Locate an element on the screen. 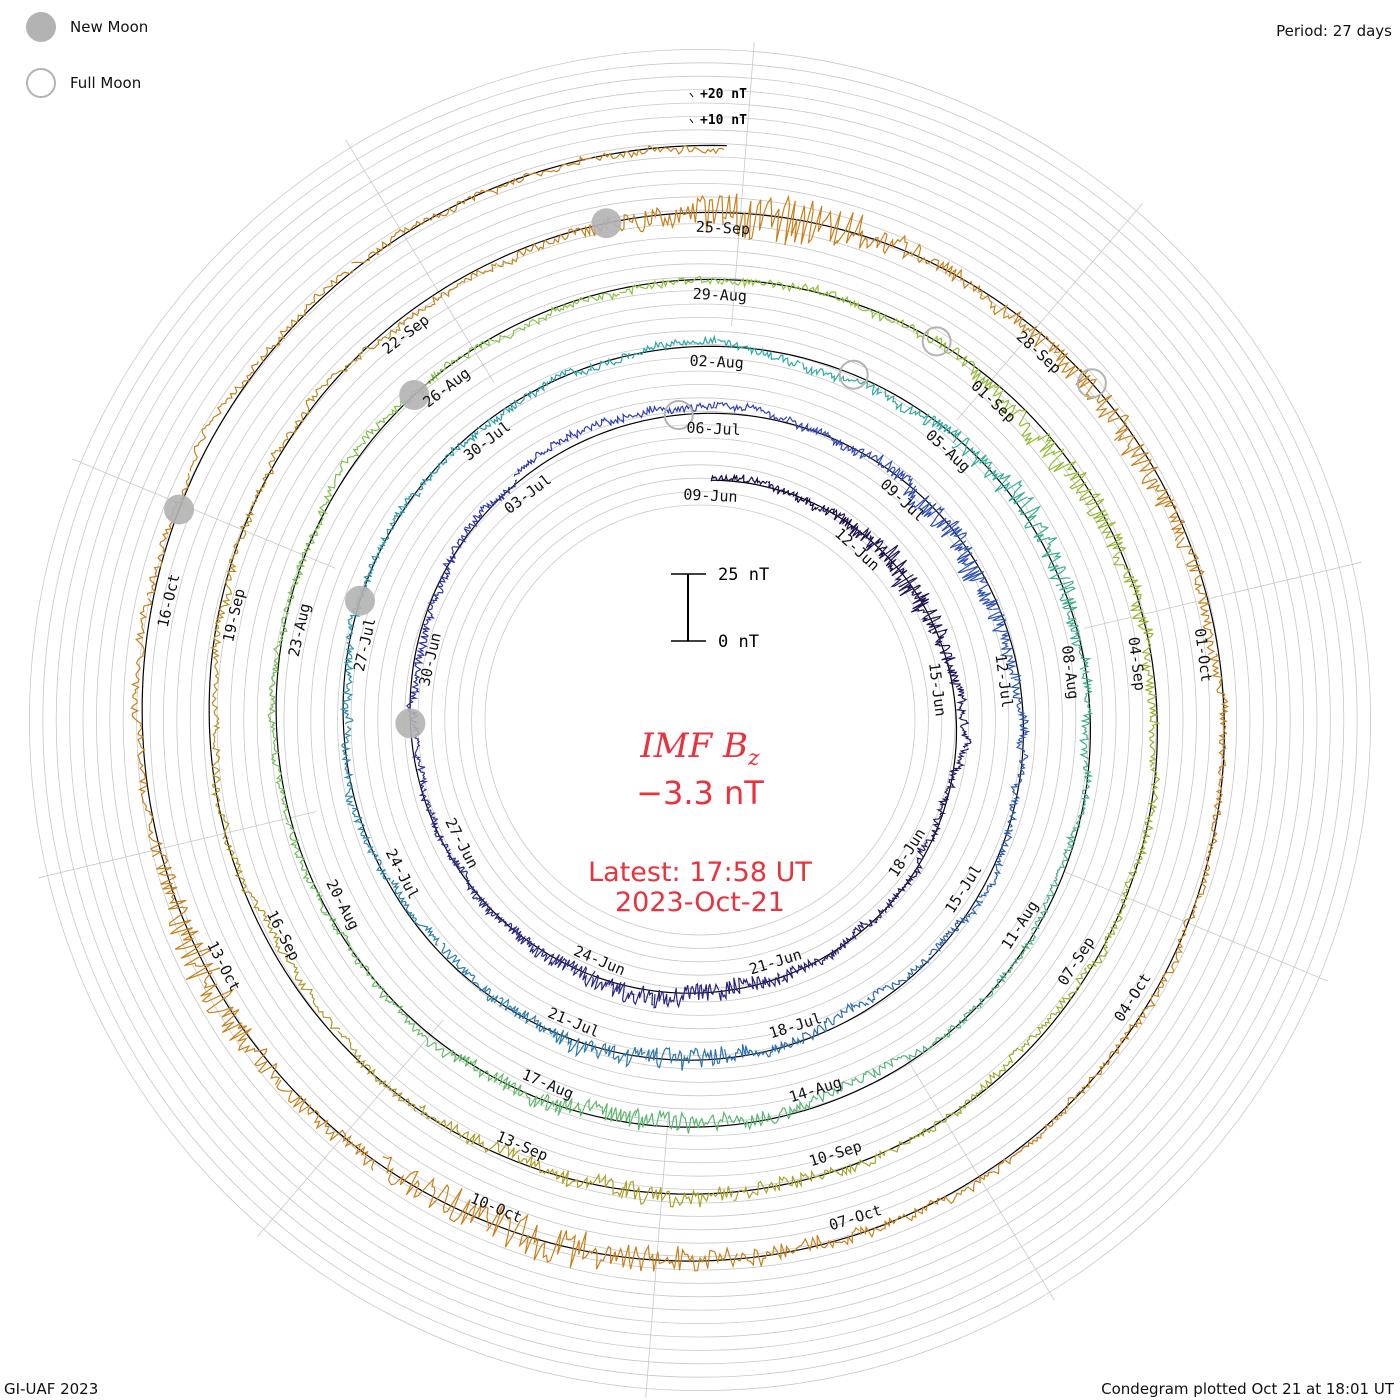 Image resolution: width=1400 pixels, height=1400 pixels. date-label: 05-Aug is located at coordinates (948, 451).